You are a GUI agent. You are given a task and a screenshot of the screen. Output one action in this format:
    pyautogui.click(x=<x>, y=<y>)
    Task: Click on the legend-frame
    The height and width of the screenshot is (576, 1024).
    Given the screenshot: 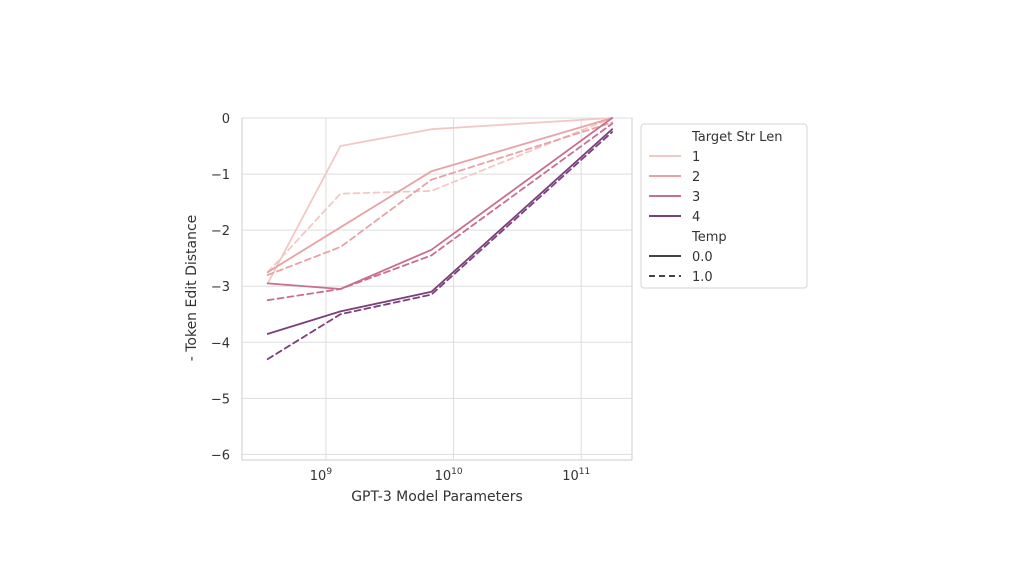 What is the action you would take?
    pyautogui.click(x=724, y=206)
    